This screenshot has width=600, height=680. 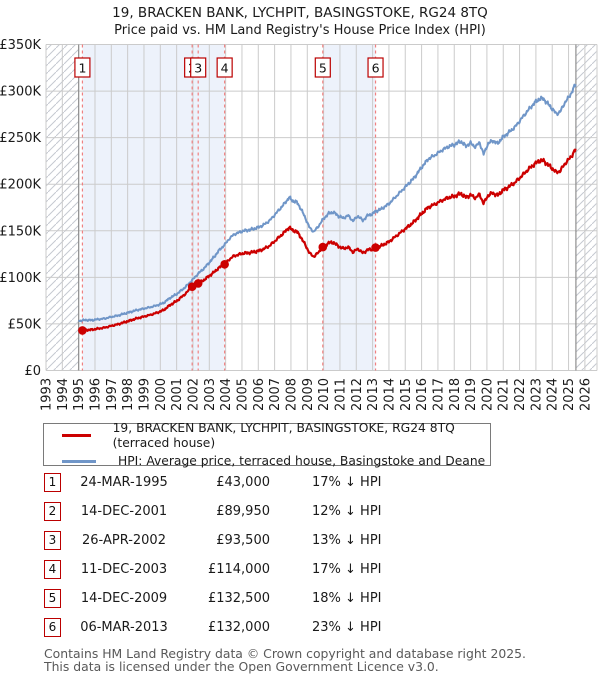 I want to click on y-axis-label: £250K, so click(x=20, y=138).